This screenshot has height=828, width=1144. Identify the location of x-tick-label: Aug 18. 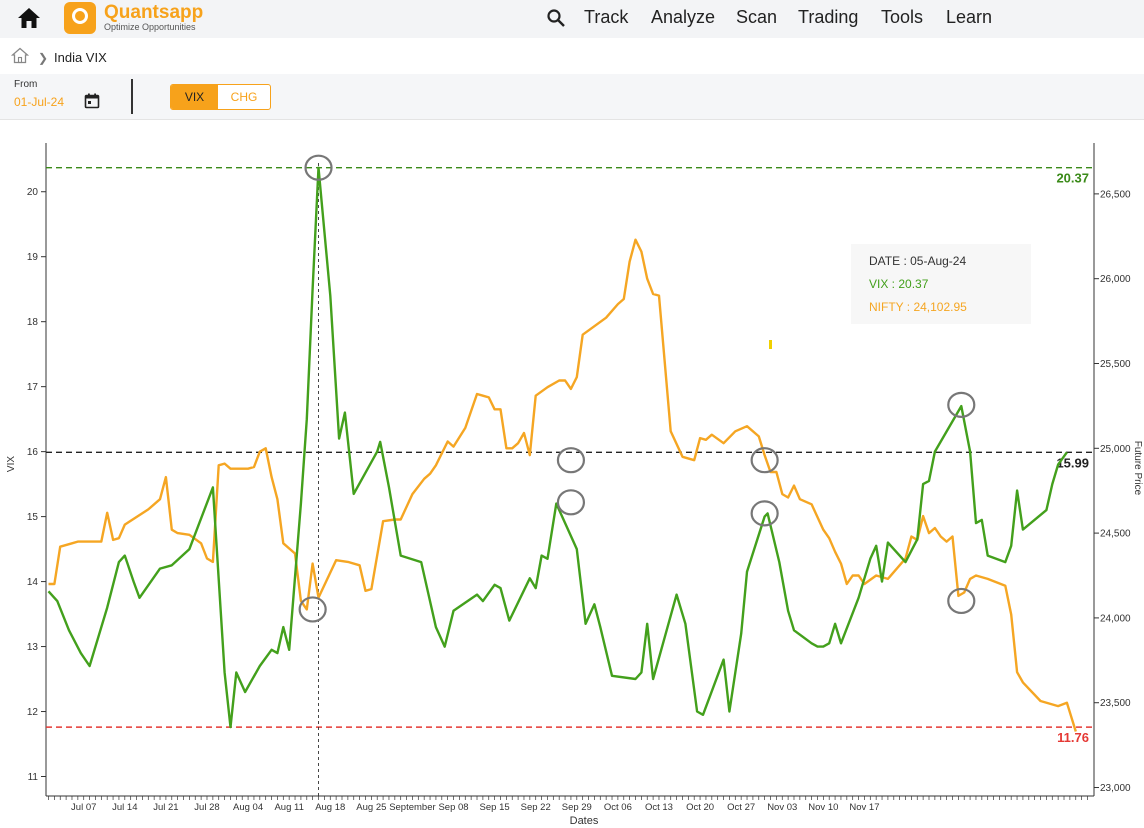
(330, 807).